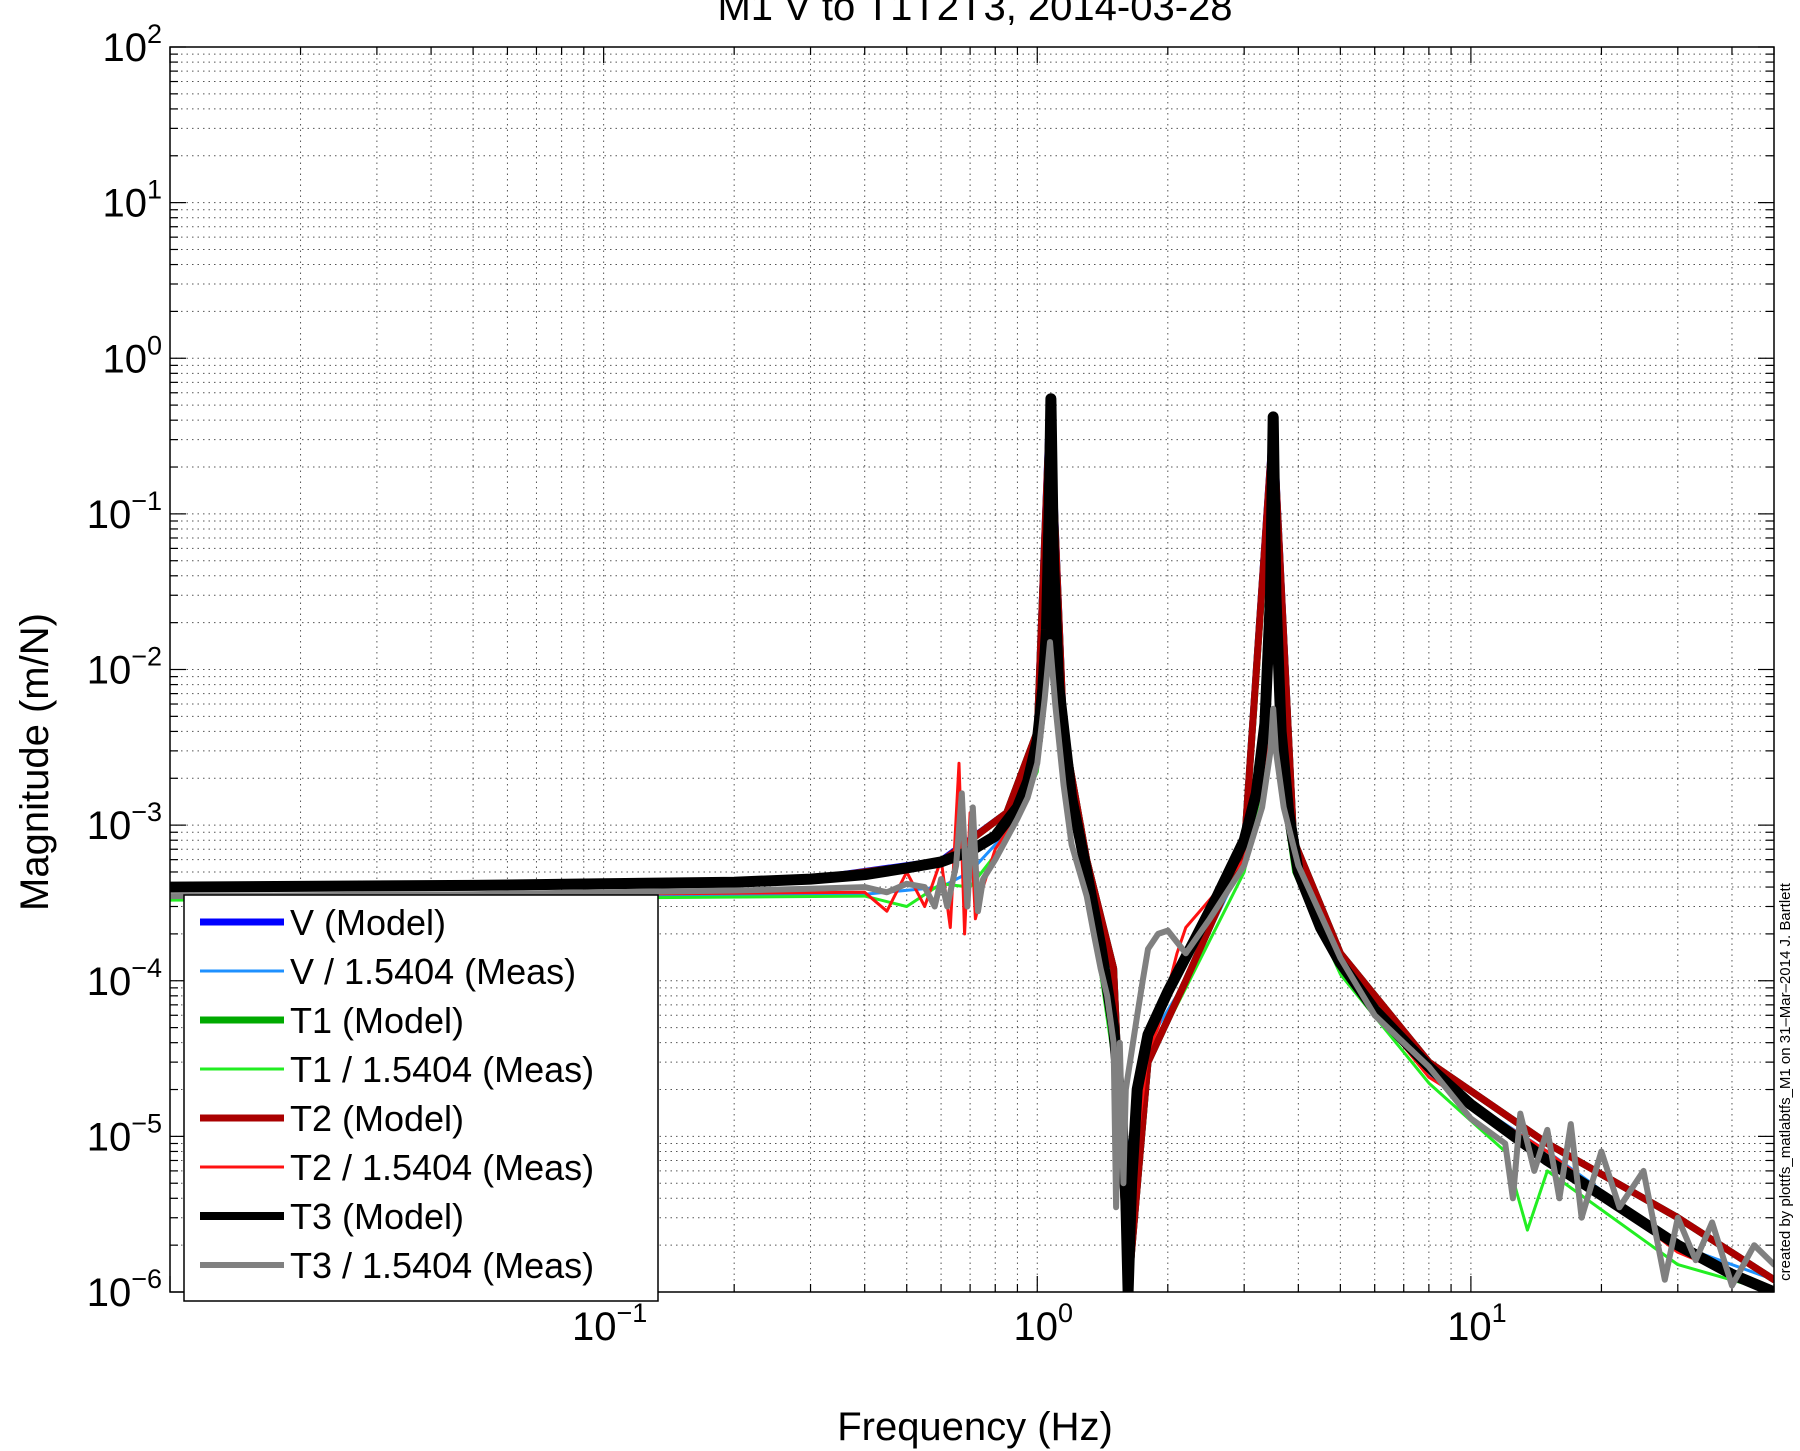  I want to click on y-tick-label: 10⁻⁶, so click(124, 1289).